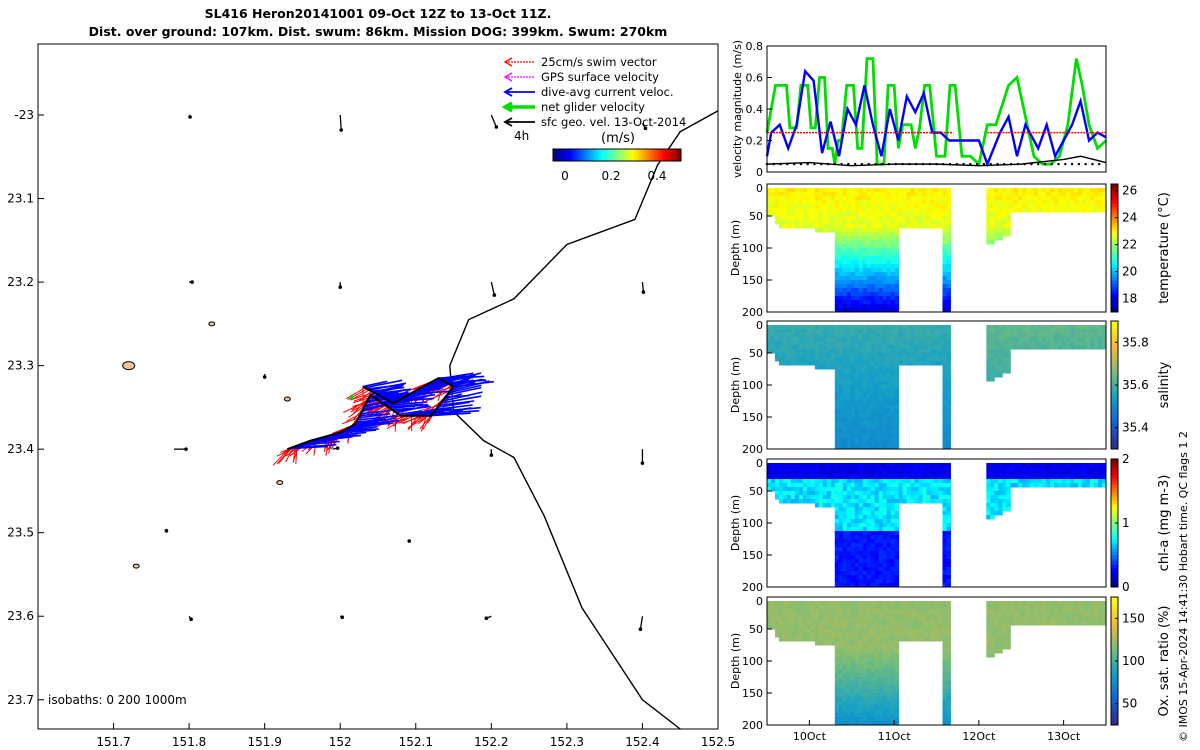 The width and height of the screenshot is (1200, 750). I want to click on swim-vector, so click(365, 396).